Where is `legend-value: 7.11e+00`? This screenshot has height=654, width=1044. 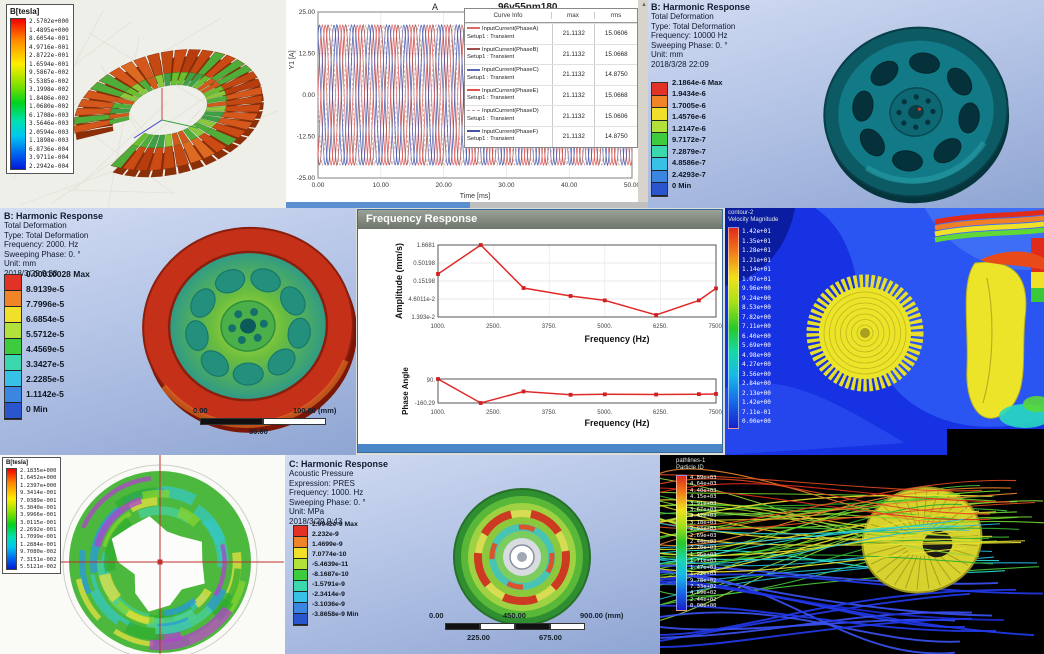 legend-value: 7.11e+00 is located at coordinates (756, 326).